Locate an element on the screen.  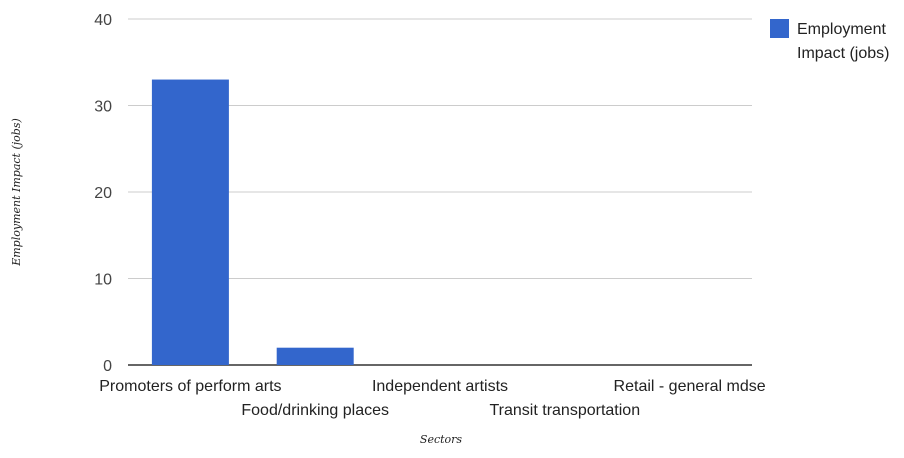
x-category-label: Promoters of perform arts is located at coordinates (190, 386).